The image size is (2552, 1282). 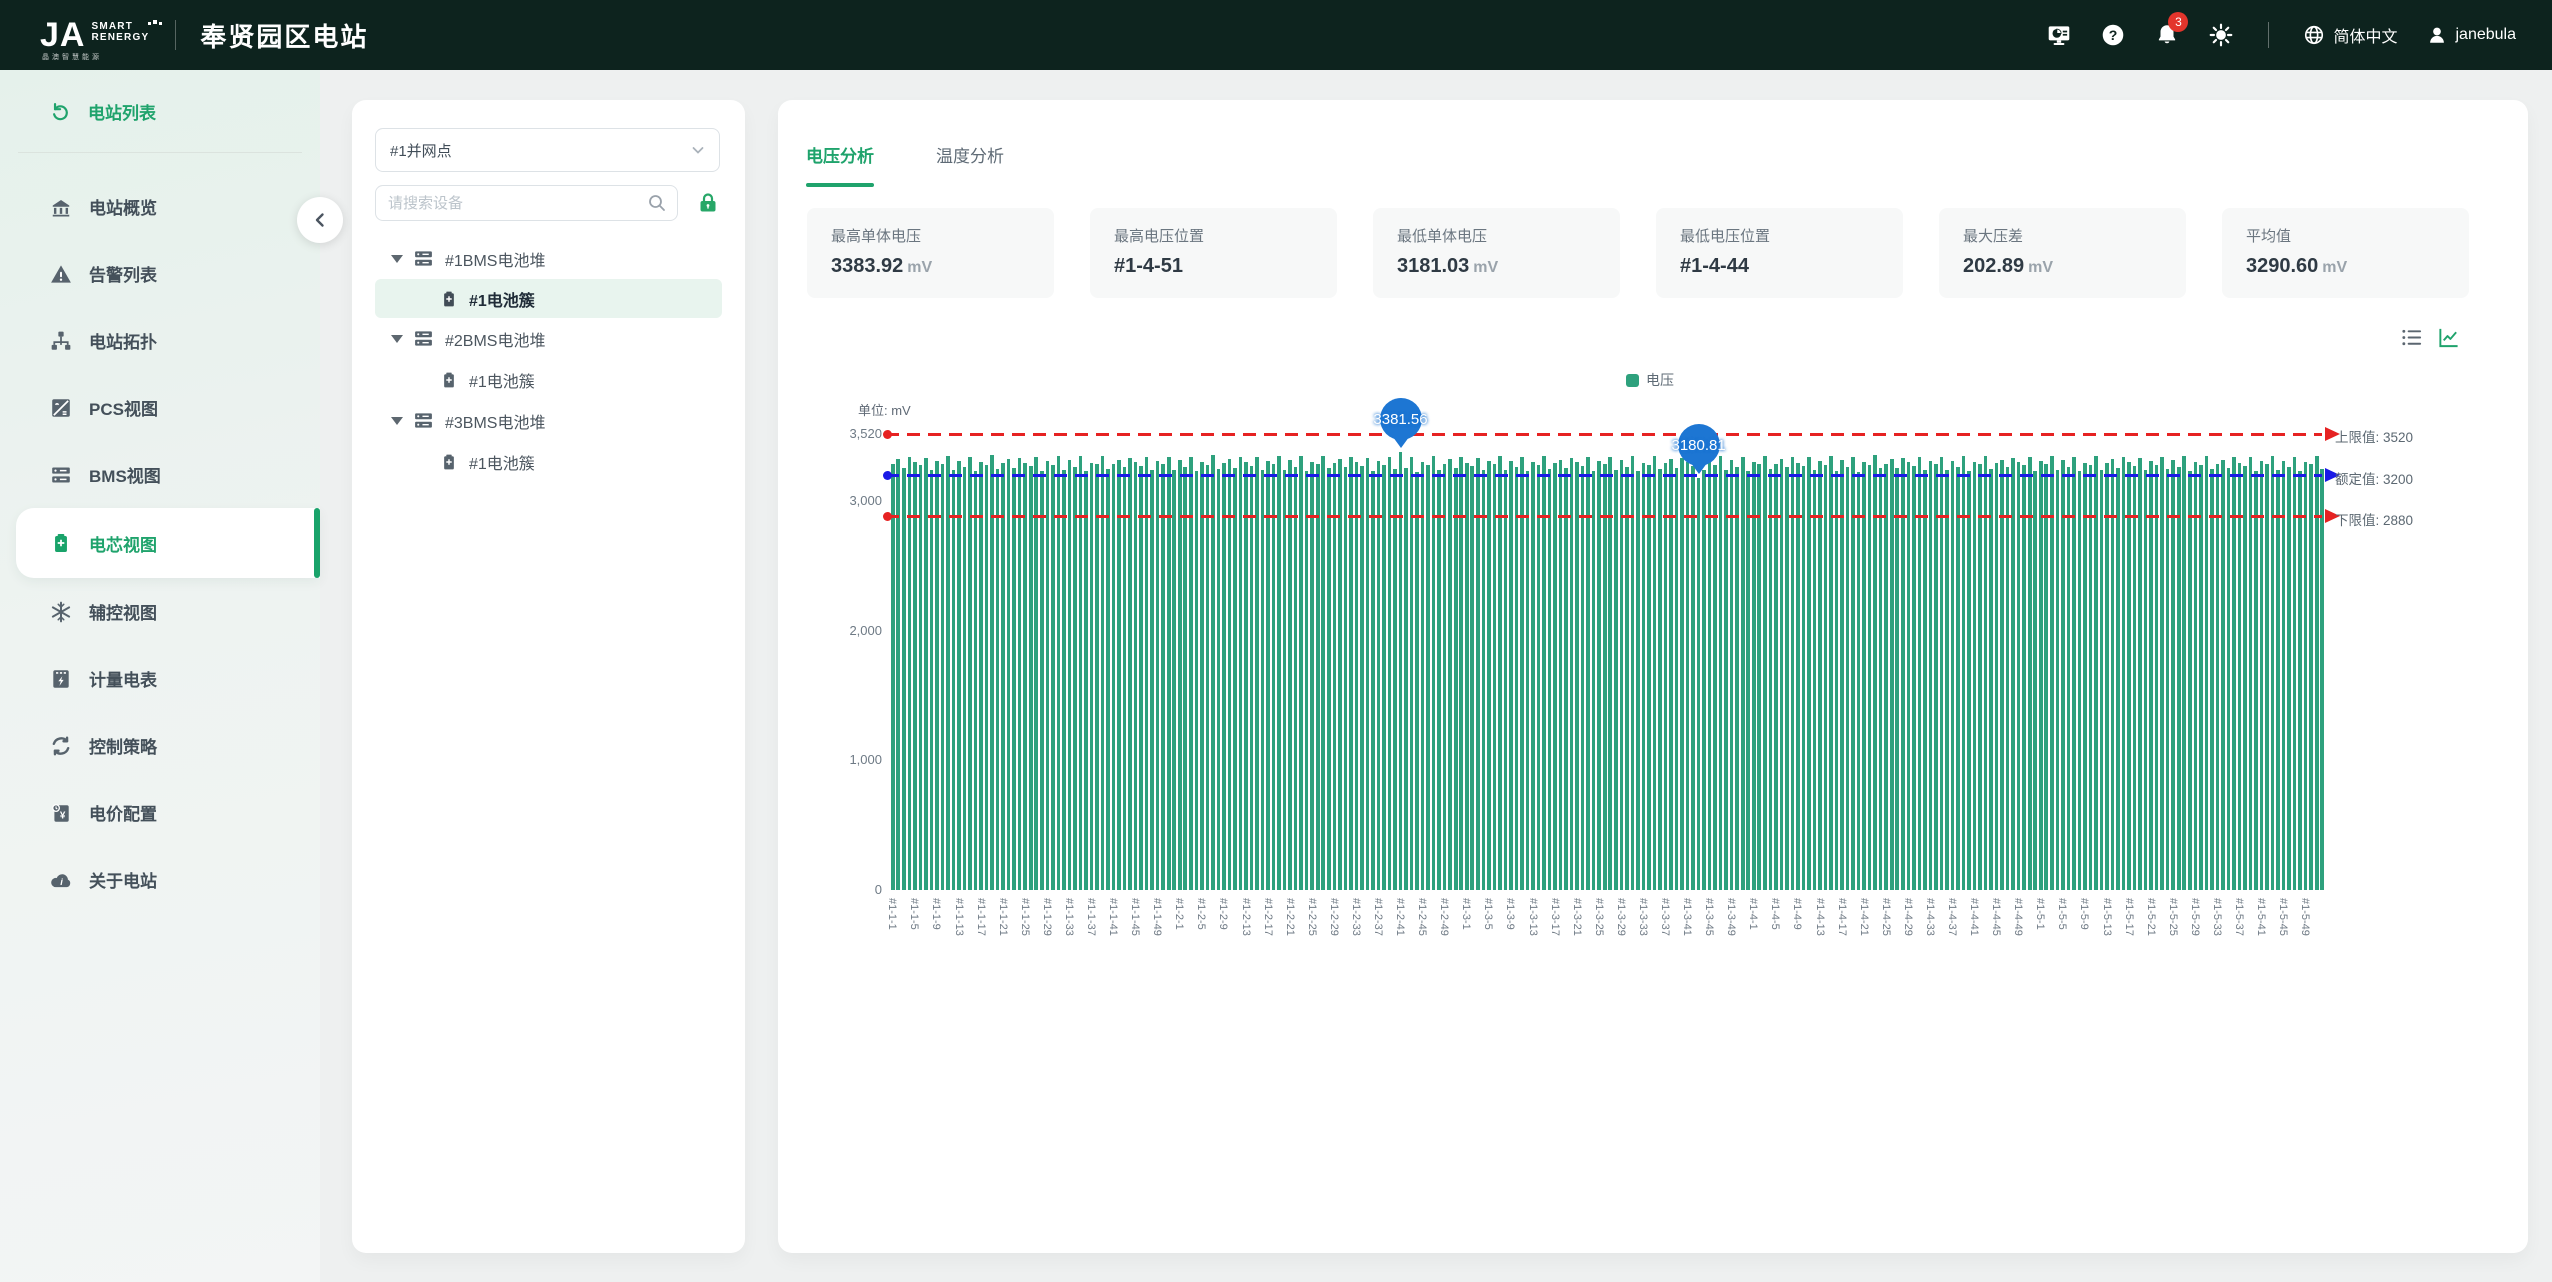 What do you see at coordinates (160, 273) in the screenshot?
I see `sidebar-item-alarms: 告警列表` at bounding box center [160, 273].